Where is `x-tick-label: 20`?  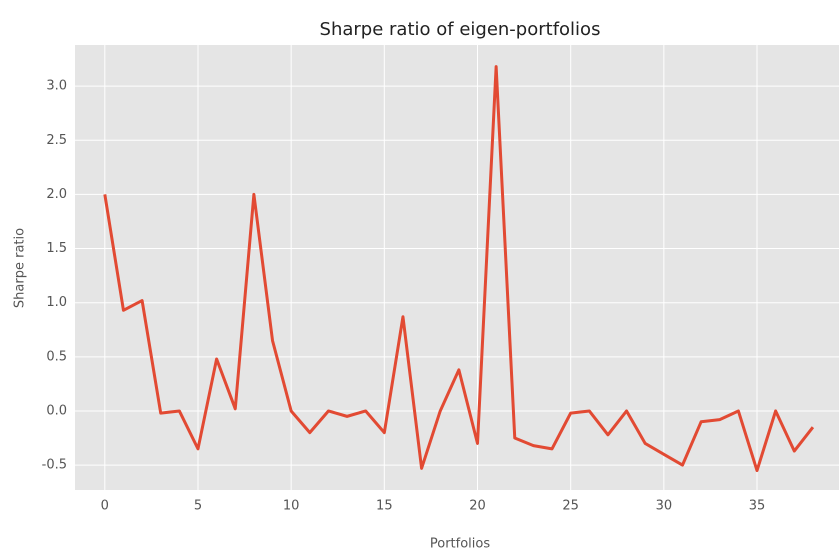 x-tick-label: 20 is located at coordinates (477, 506).